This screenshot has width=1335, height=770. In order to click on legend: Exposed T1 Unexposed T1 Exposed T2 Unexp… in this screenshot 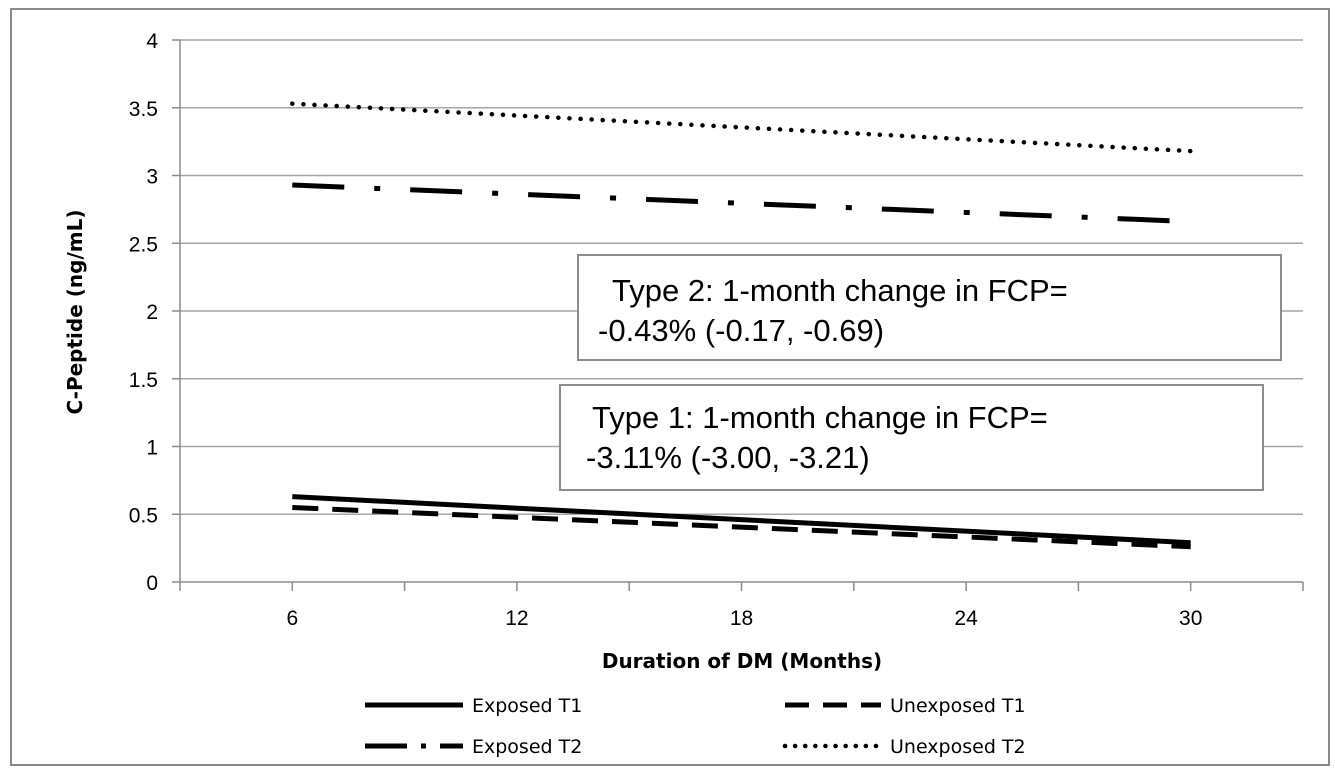, I will do `click(695, 726)`.